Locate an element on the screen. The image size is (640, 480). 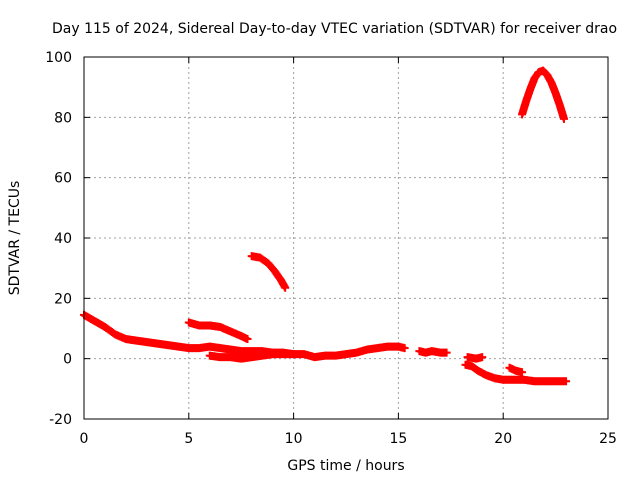
x-tick-label: 25 is located at coordinates (608, 439).